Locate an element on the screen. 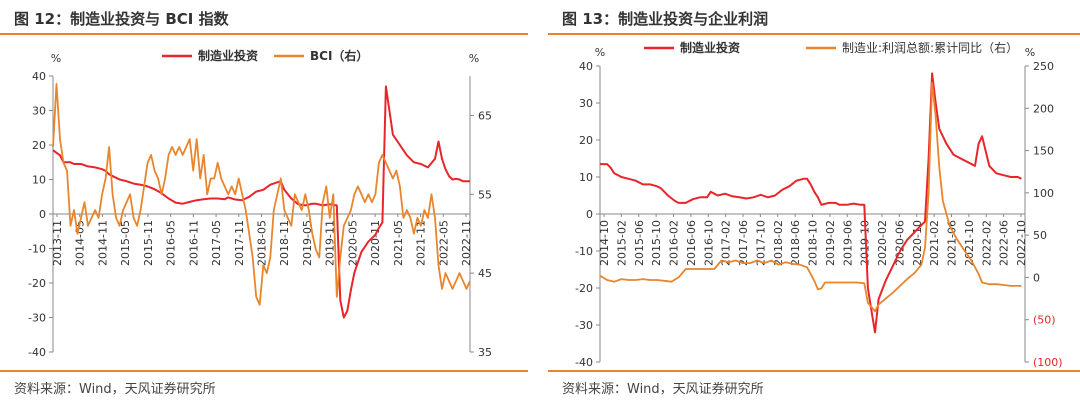 This screenshot has width=1080, height=404. x-axis-tick-label: 2013-11 is located at coordinates (57, 243).